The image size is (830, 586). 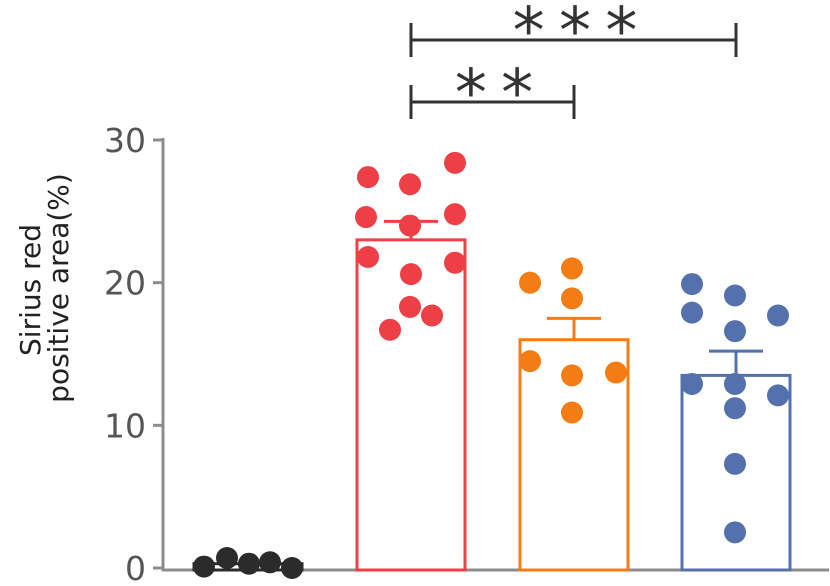 What do you see at coordinates (125, 425) in the screenshot?
I see `y-tick-label: 10` at bounding box center [125, 425].